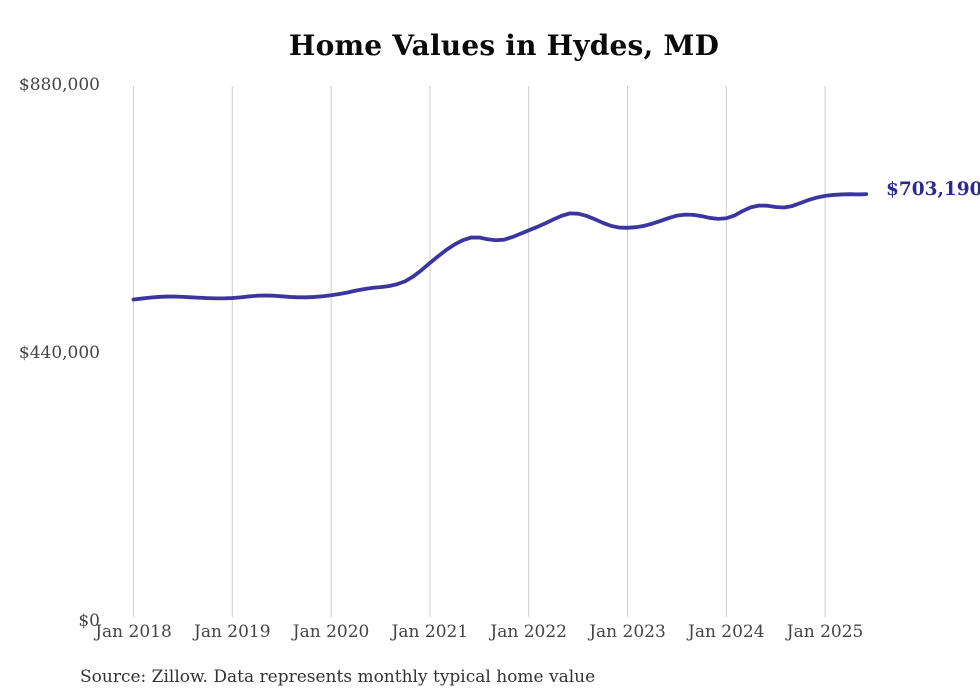 The height and width of the screenshot is (699, 980). Describe the element at coordinates (89, 621) in the screenshot. I see `y-axis-tick-0: $0` at that location.